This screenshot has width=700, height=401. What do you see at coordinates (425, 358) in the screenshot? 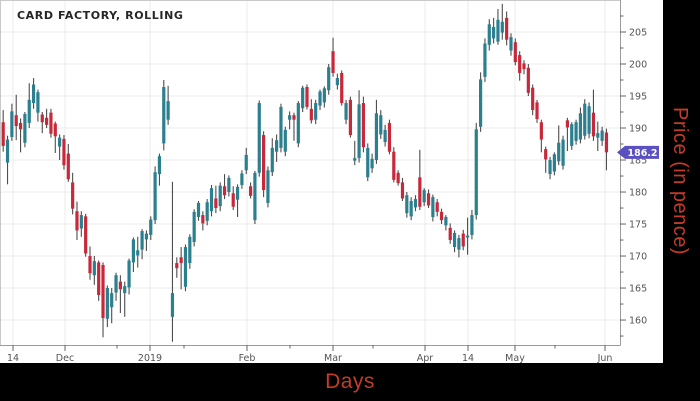
I see `x-tick-label: Apr` at bounding box center [425, 358].